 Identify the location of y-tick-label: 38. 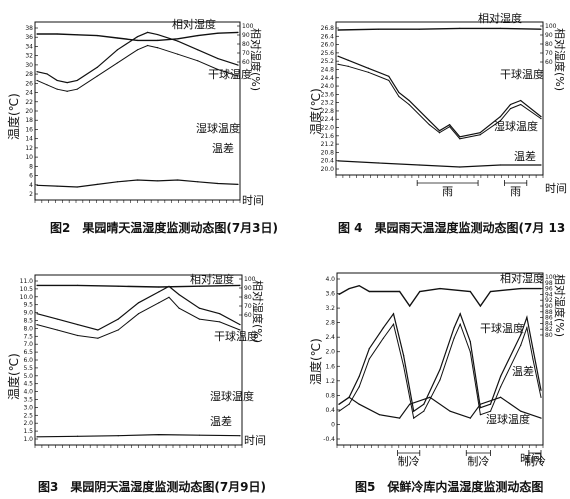
(29, 28).